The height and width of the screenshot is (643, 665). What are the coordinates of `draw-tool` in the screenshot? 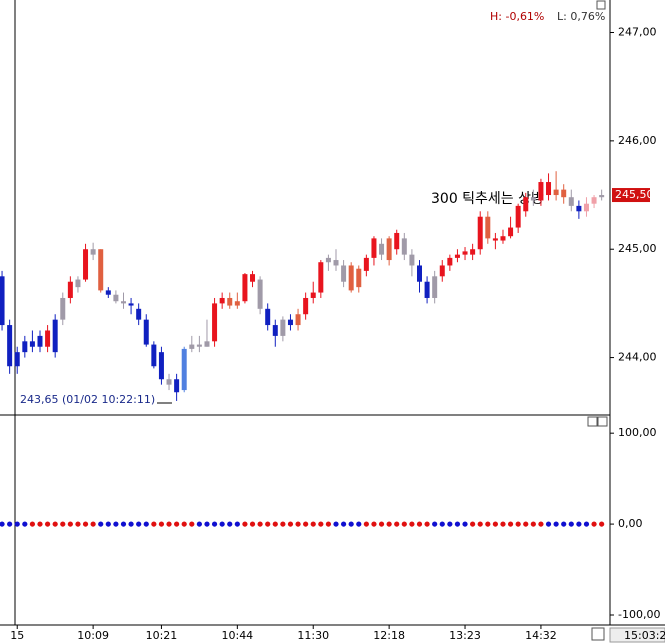 It's located at (598, 634).